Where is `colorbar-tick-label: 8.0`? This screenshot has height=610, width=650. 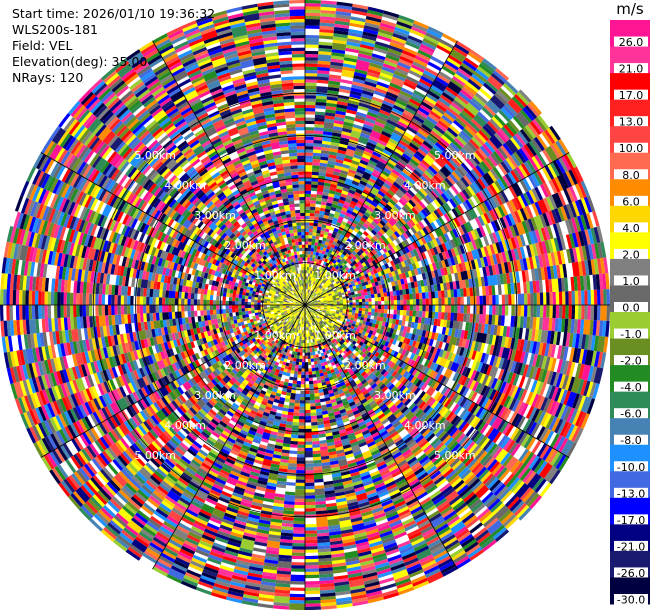
colorbar-tick-label: 8.0 is located at coordinates (631, 175).